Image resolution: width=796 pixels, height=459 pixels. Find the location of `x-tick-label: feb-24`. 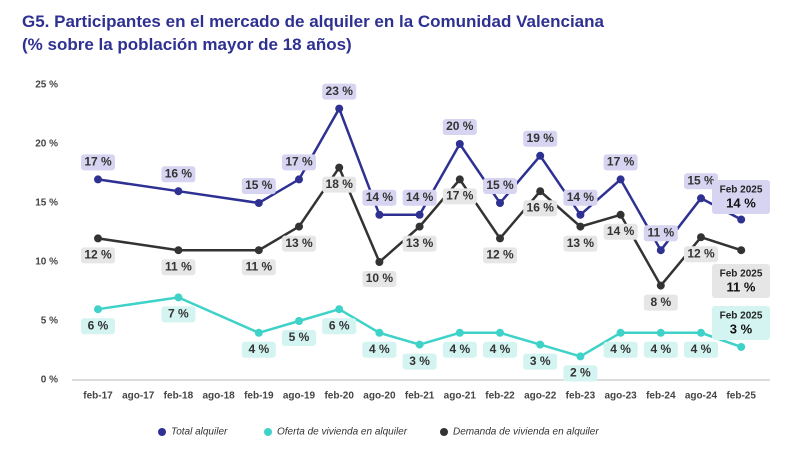

x-tick-label: feb-24 is located at coordinates (661, 396).